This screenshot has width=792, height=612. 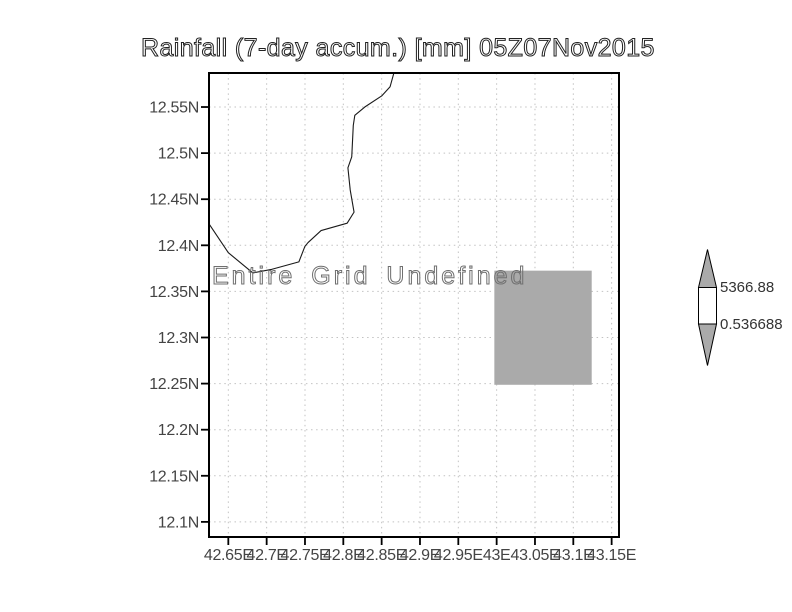 What do you see at coordinates (420, 555) in the screenshot?
I see `x-tick-label: 42.9E` at bounding box center [420, 555].